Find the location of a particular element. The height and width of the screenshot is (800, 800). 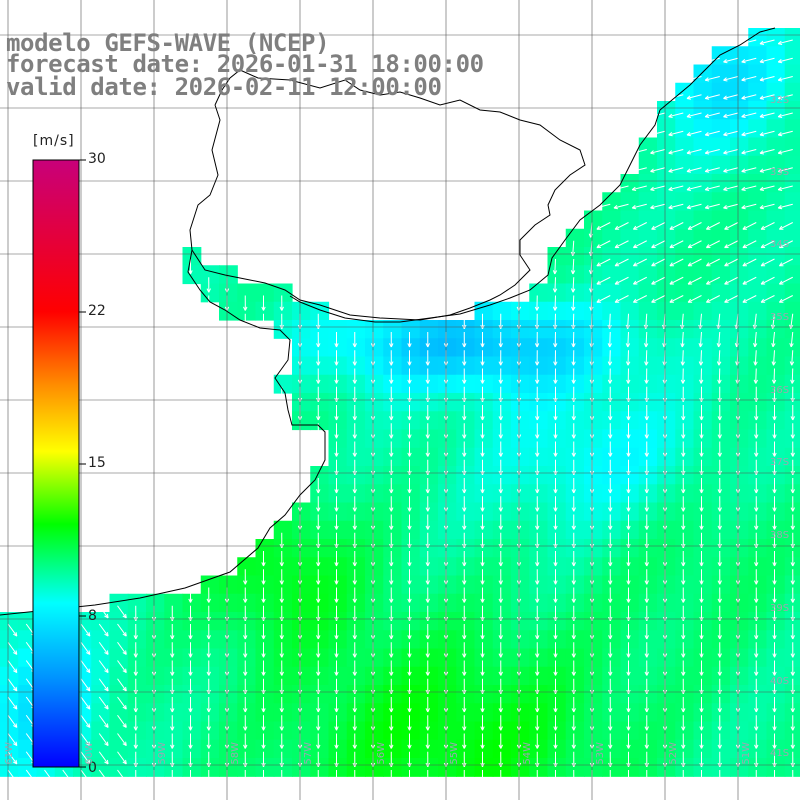

colorbar is located at coordinates (59, 463).